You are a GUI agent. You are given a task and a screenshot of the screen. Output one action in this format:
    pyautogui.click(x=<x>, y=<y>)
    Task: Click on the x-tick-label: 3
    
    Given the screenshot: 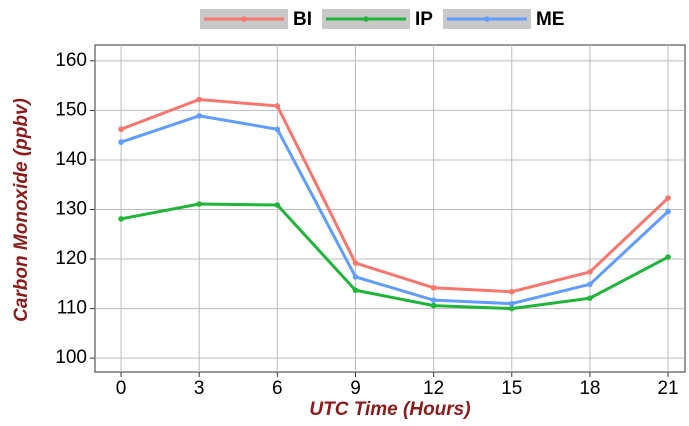 What is the action you would take?
    pyautogui.click(x=199, y=388)
    